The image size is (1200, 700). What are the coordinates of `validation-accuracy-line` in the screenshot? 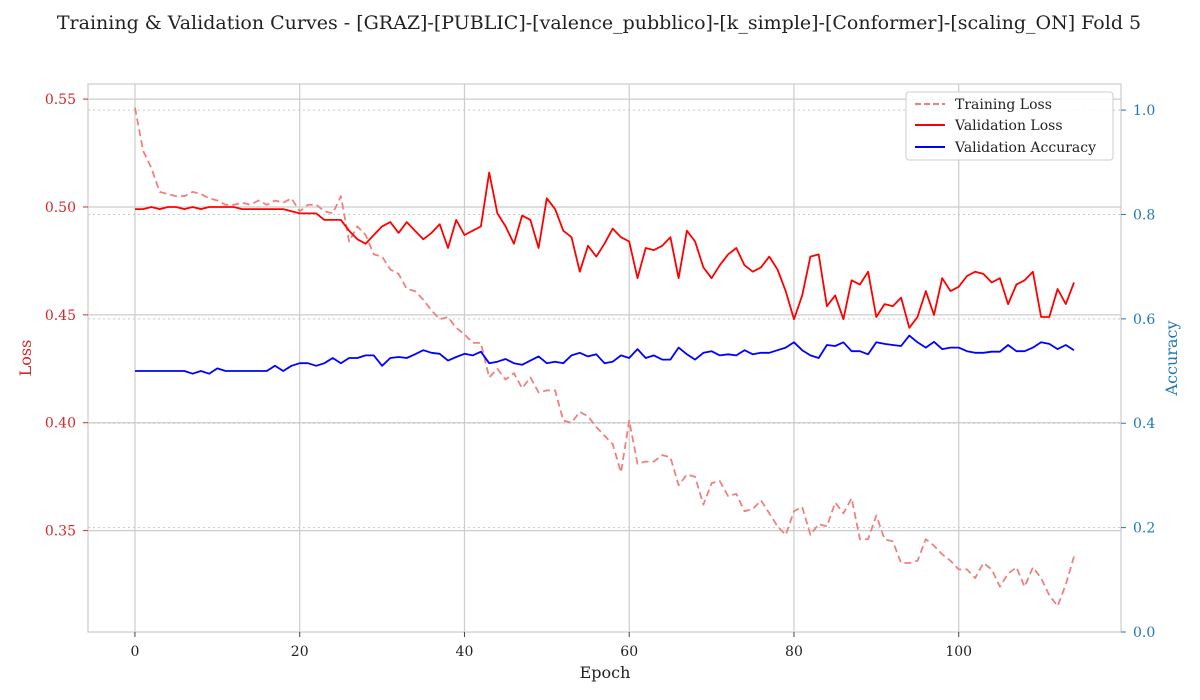 It's located at (605, 354).